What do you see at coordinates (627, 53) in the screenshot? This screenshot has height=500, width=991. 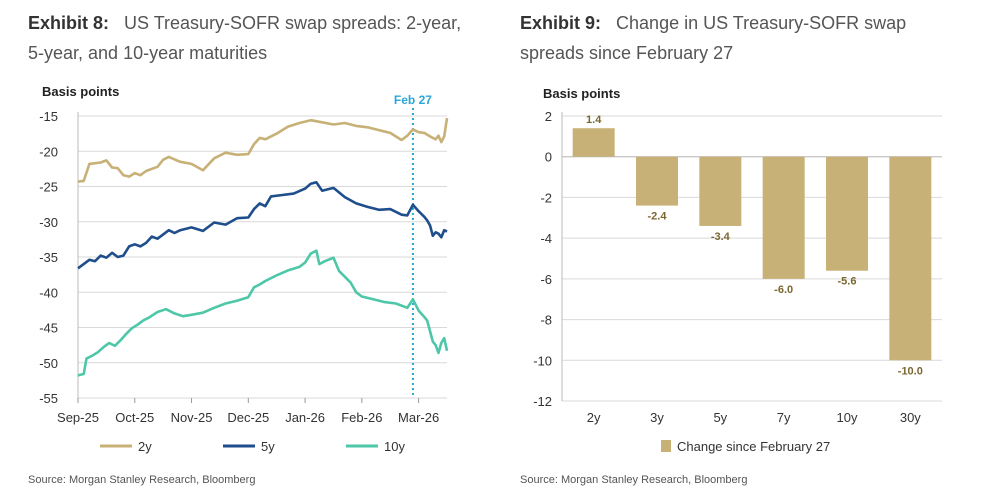 I see `exhibit9-title-line2: spreads since February 27` at bounding box center [627, 53].